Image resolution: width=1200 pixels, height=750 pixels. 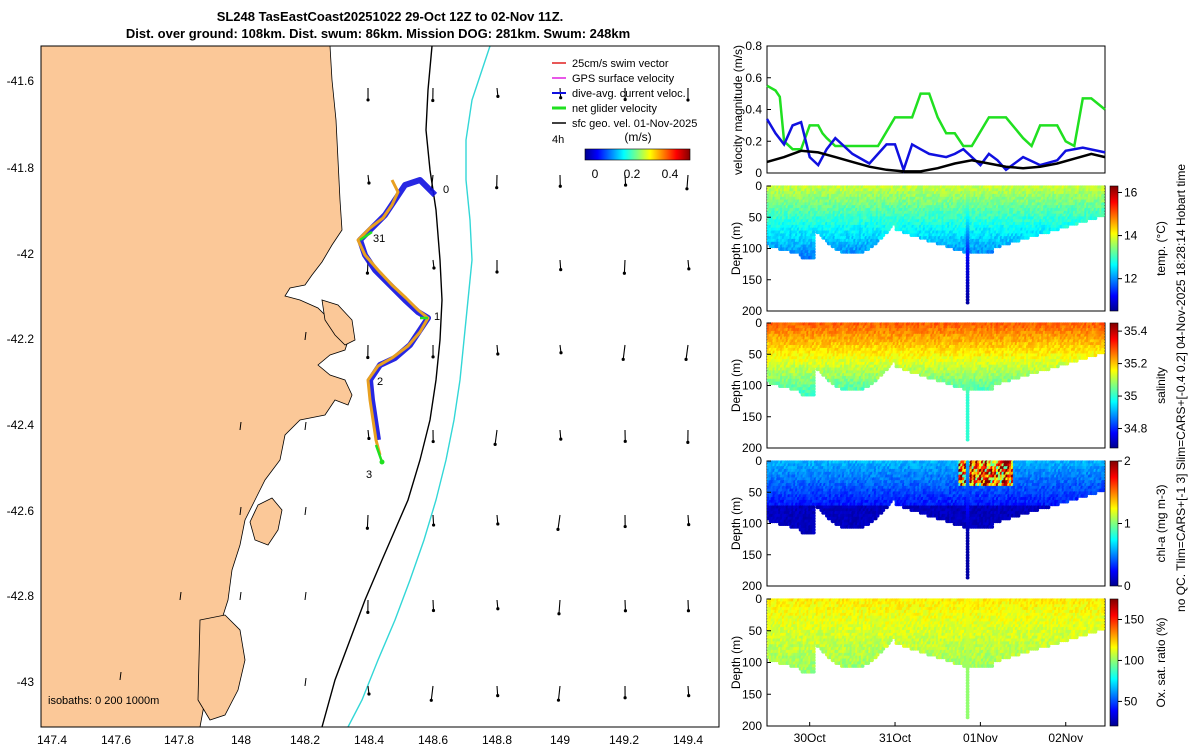 I want to click on lat-tick: -42.2, so click(x=21, y=339).